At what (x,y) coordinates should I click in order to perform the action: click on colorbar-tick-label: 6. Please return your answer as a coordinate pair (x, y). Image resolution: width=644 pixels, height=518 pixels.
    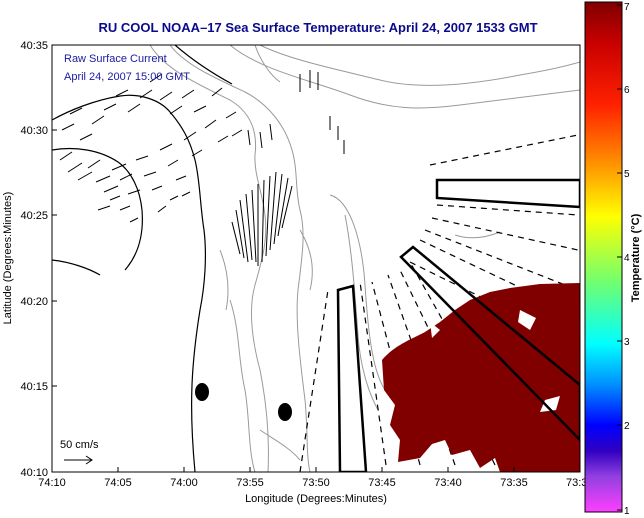
    Looking at the image, I should click on (627, 90).